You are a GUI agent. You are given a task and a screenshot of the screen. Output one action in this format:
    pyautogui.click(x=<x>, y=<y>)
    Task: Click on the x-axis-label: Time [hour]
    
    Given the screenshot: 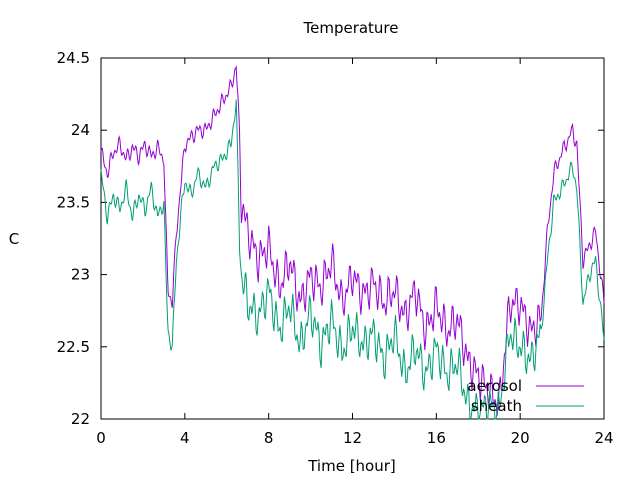 What is the action you would take?
    pyautogui.click(x=351, y=466)
    